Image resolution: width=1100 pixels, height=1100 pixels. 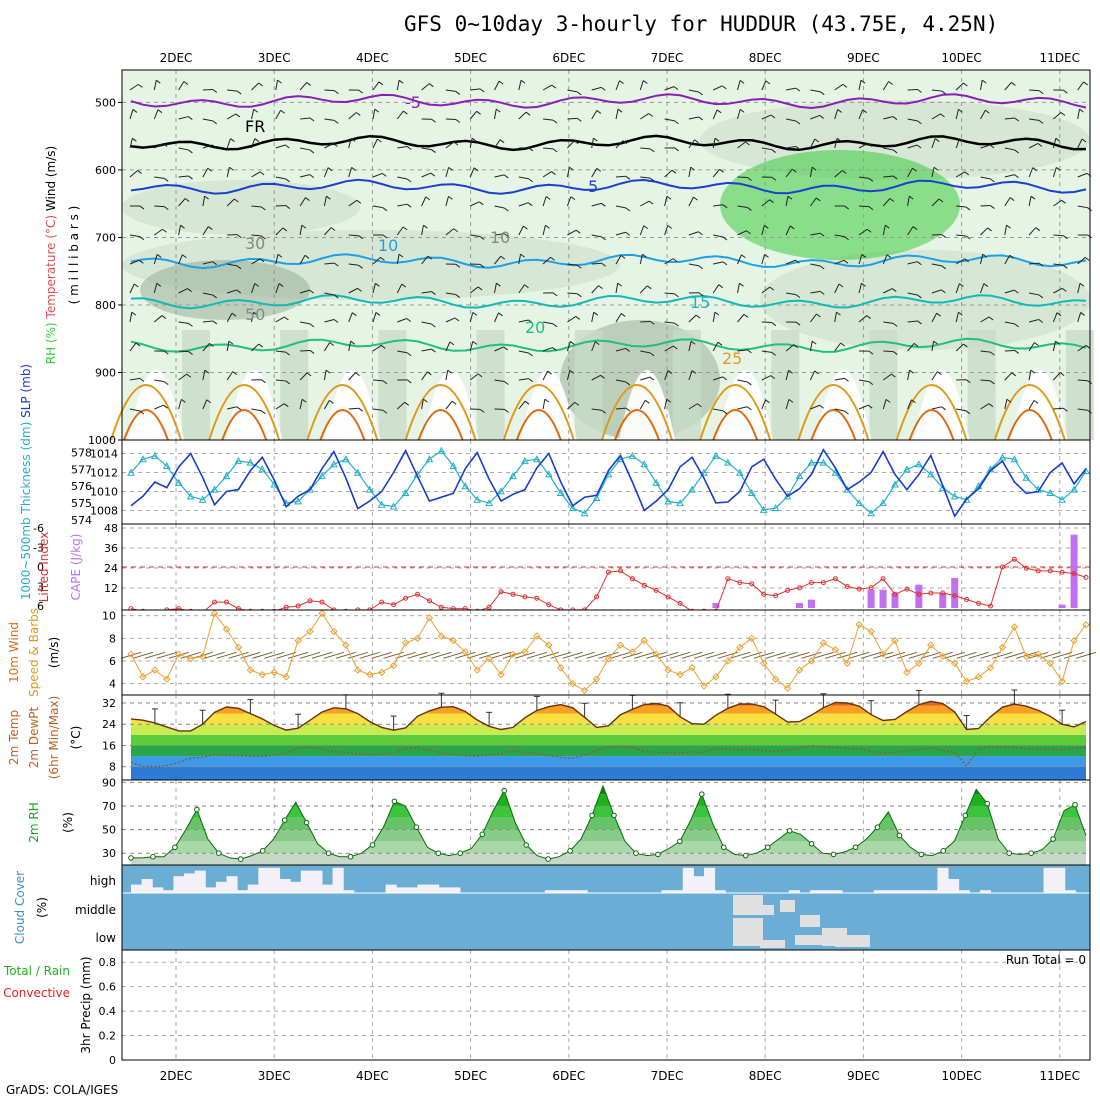 I want to click on date-label-bottom: 4DEC, so click(x=372, y=1076).